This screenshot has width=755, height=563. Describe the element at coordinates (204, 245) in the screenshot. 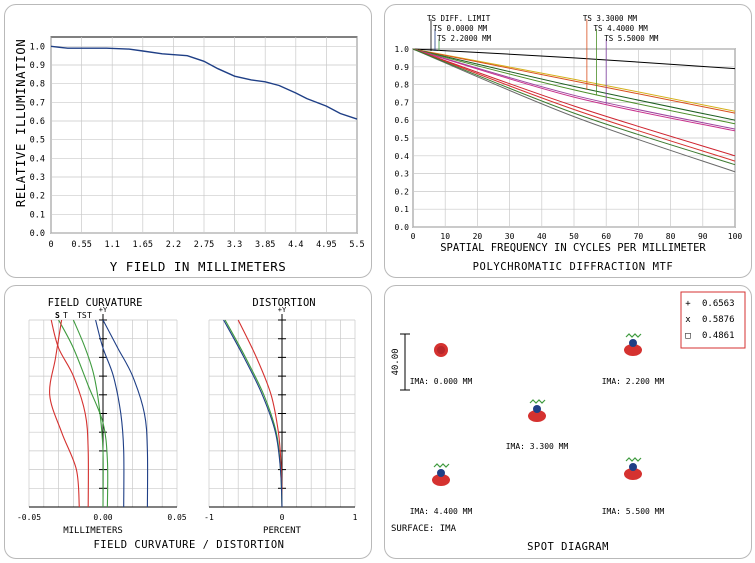

I see `x-tick-label: 2.75` at that location.